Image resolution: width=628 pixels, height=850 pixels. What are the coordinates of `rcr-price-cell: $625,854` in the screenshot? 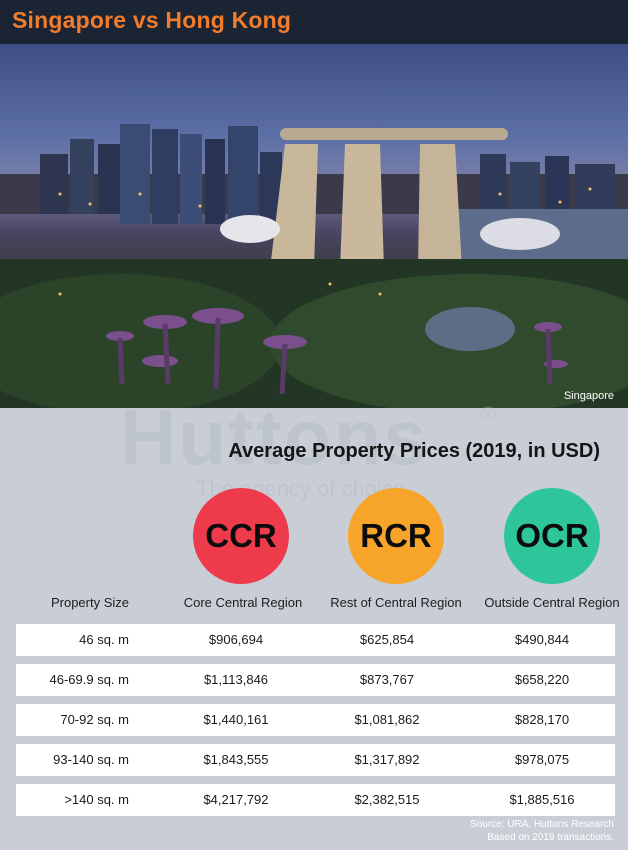 It's located at (387, 639).